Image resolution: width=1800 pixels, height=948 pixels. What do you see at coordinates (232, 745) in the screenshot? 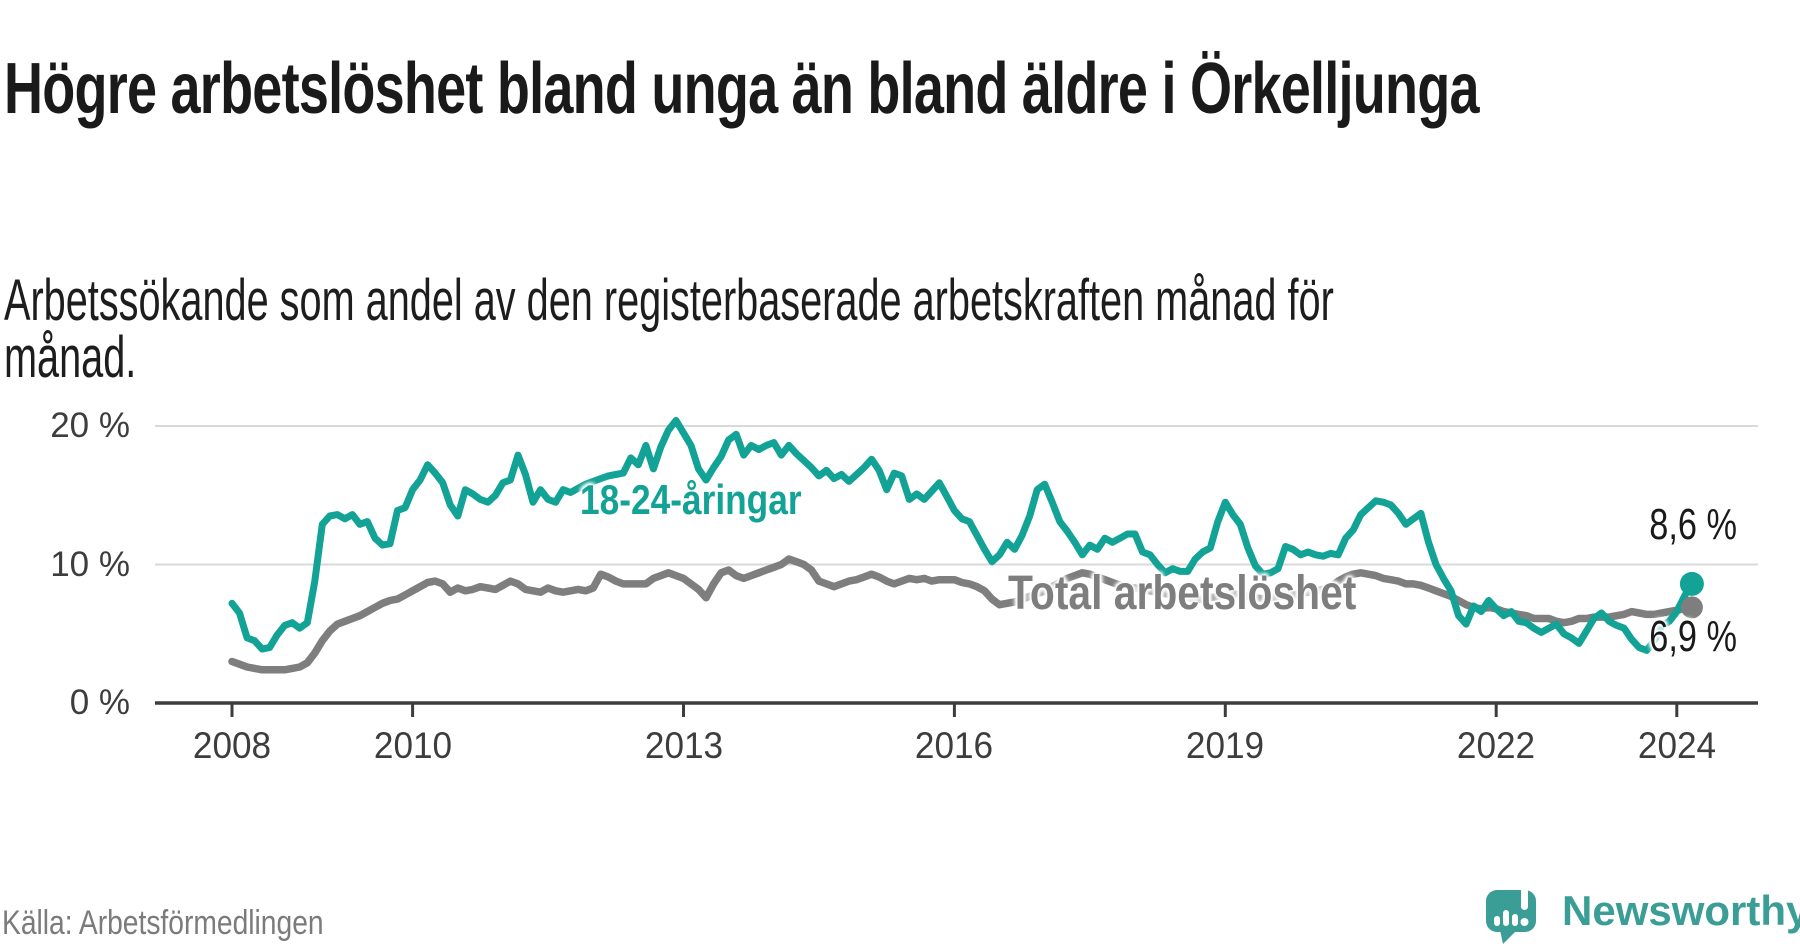
I see `x-axis-label: 2008` at bounding box center [232, 745].